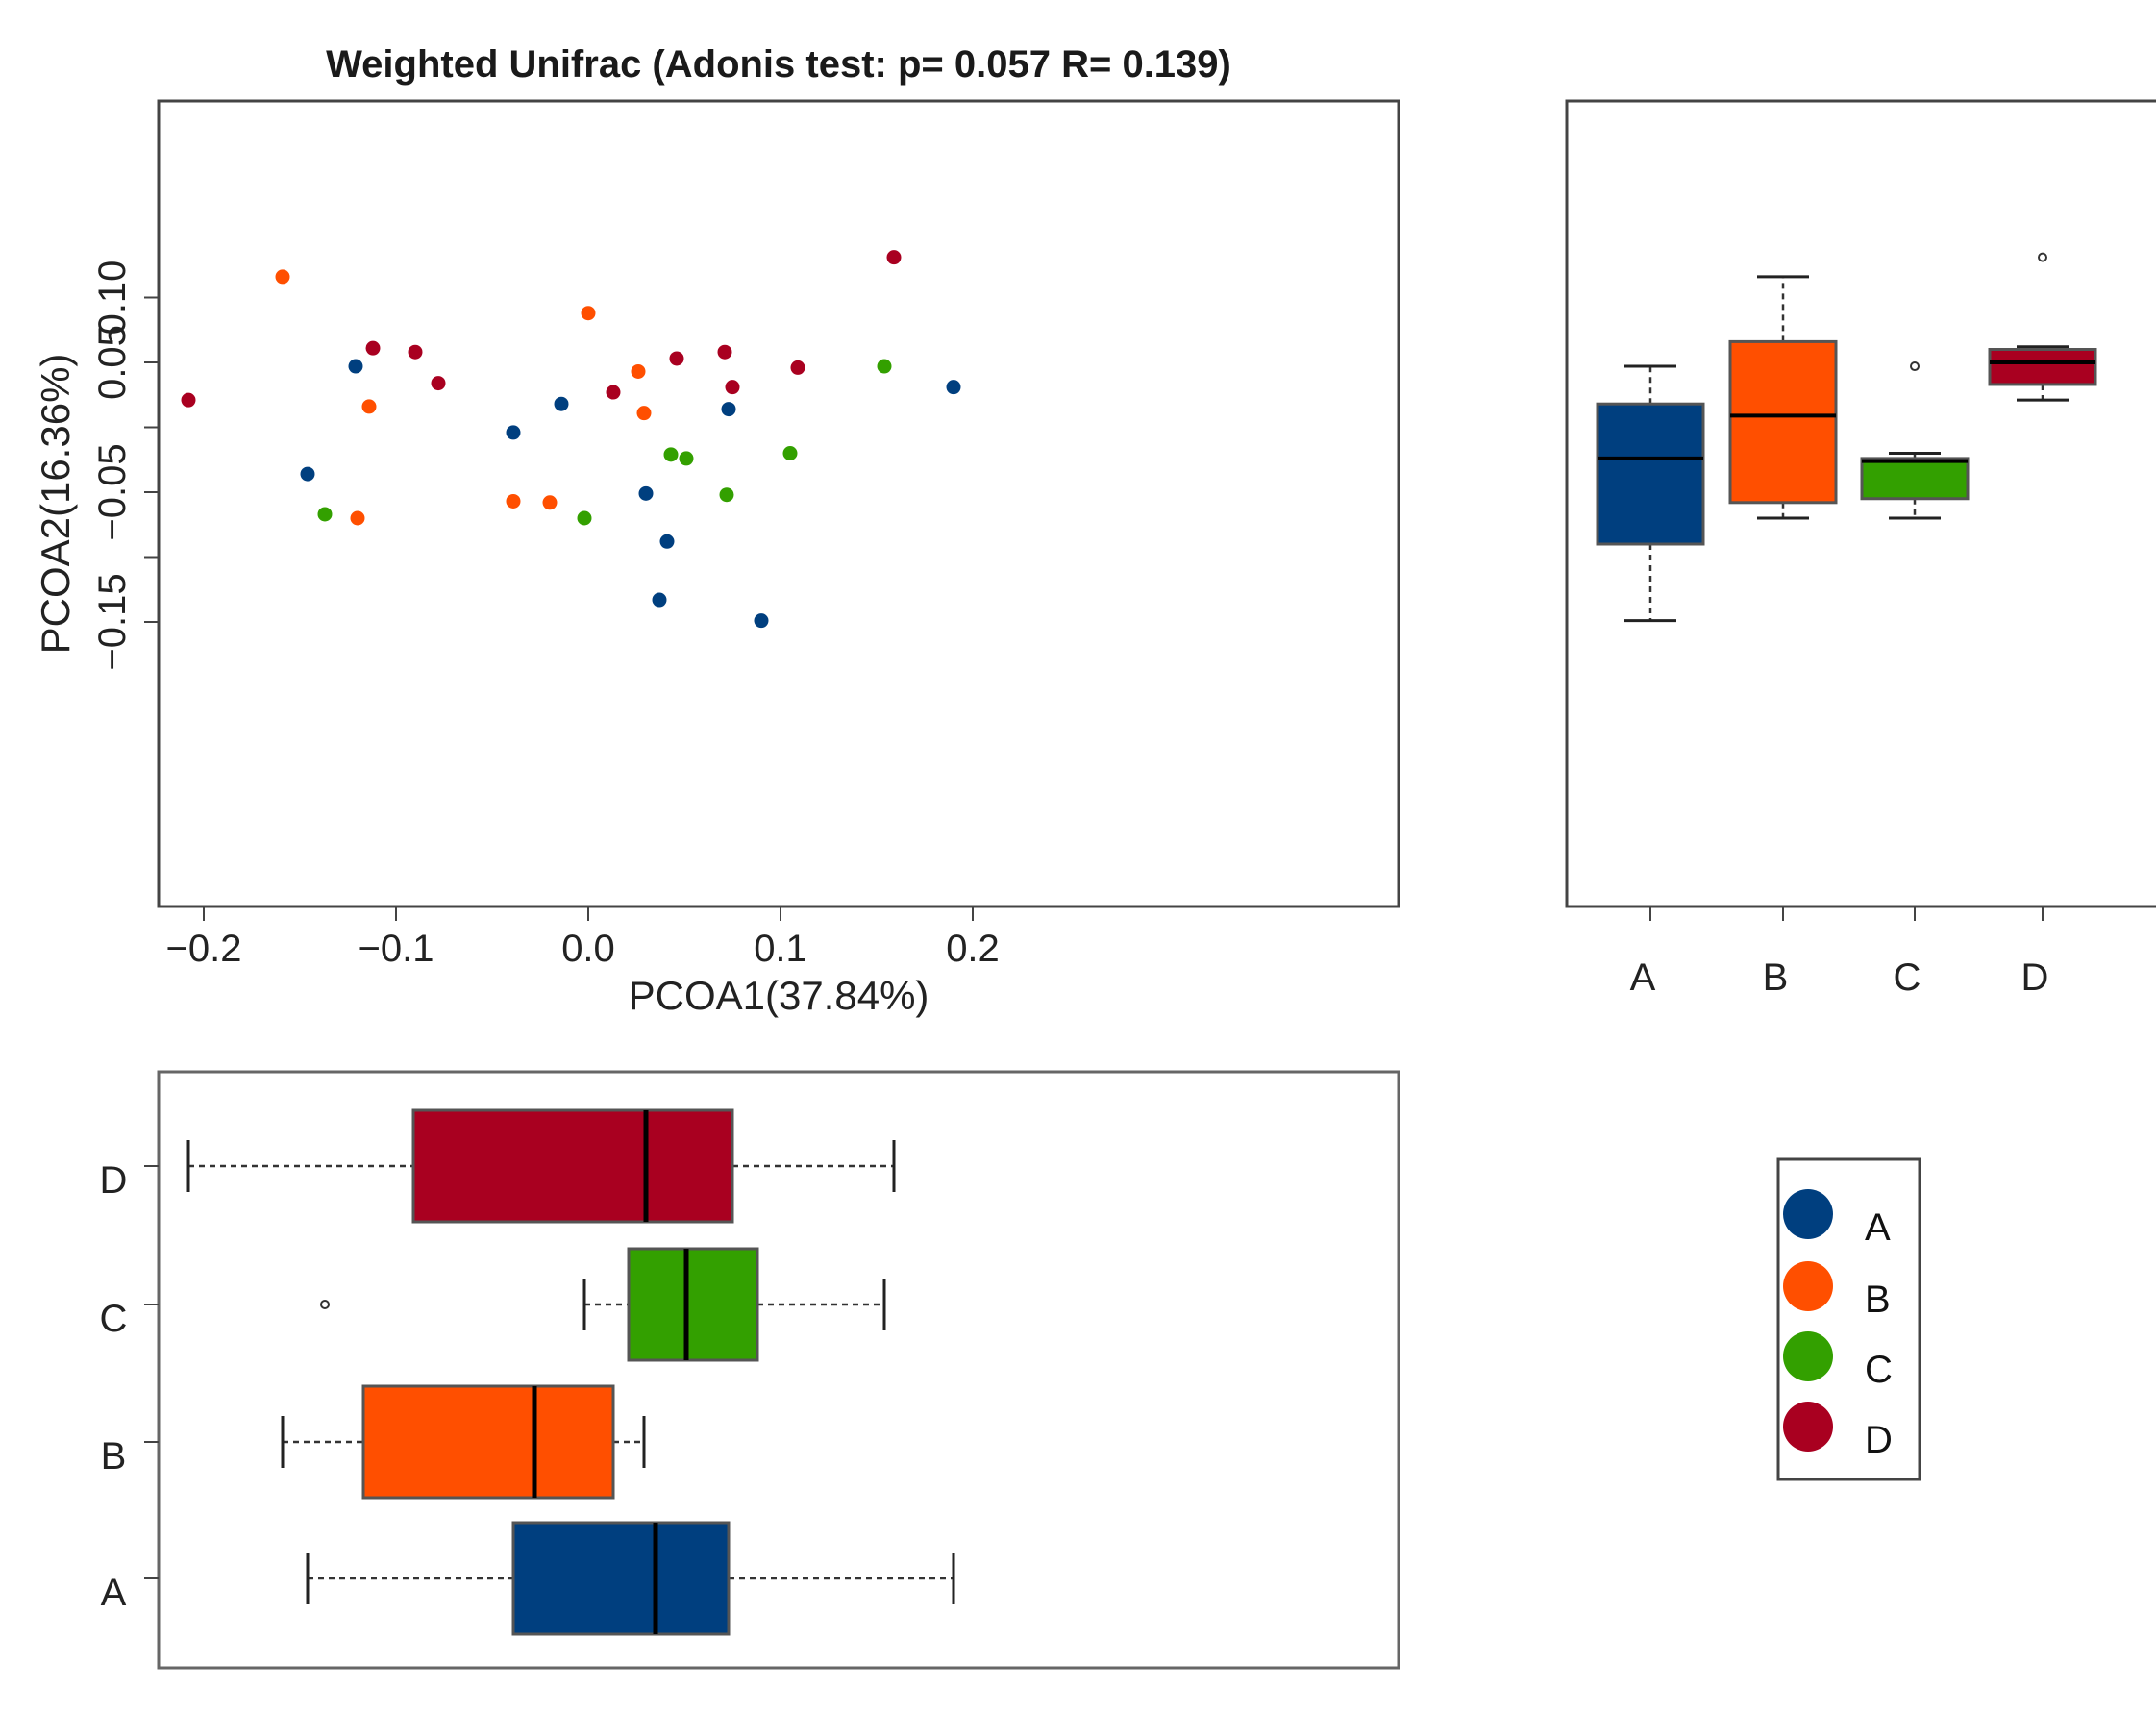 The height and width of the screenshot is (1714, 2156). Describe the element at coordinates (1837, 1219) in the screenshot. I see `legend-item-A: A` at that location.